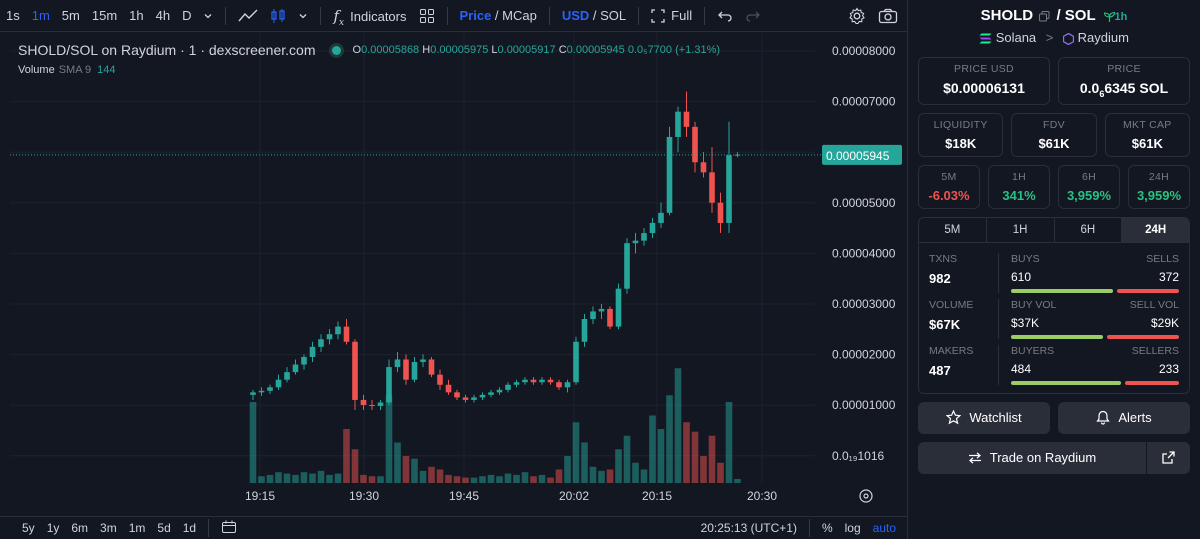 Image resolution: width=1200 pixels, height=539 pixels. Describe the element at coordinates (1162, 258) in the screenshot. I see `sells-label: SELLS` at that location.